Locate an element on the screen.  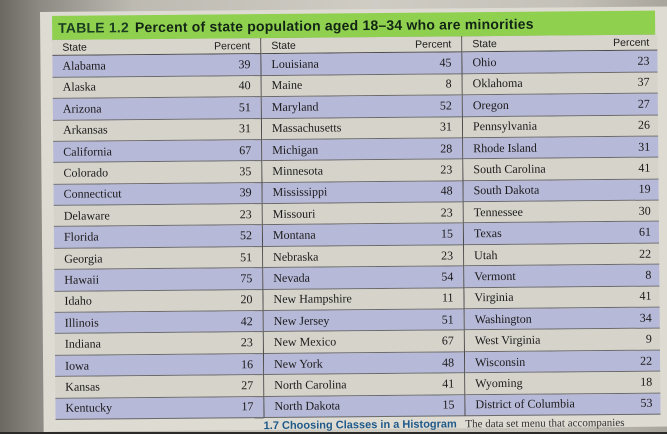
table-row: District of Columbia 53 is located at coordinates (563, 405).